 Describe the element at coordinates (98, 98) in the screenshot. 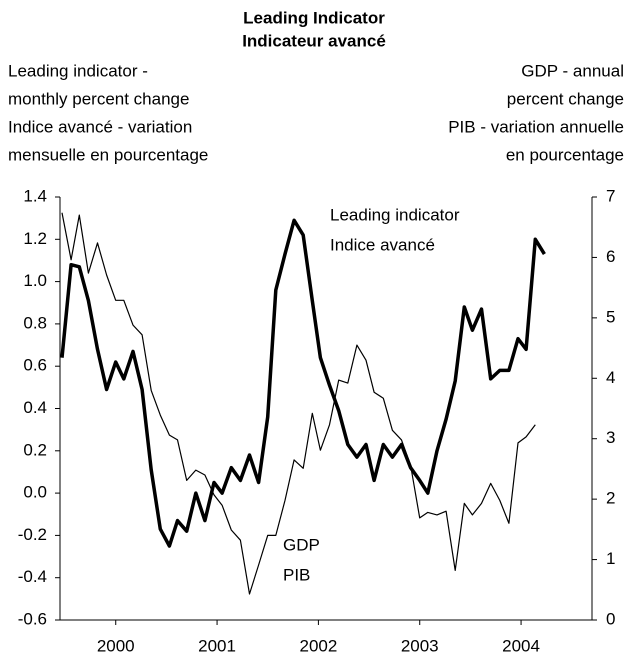

I see `y-axis-label: monthly percent change` at that location.